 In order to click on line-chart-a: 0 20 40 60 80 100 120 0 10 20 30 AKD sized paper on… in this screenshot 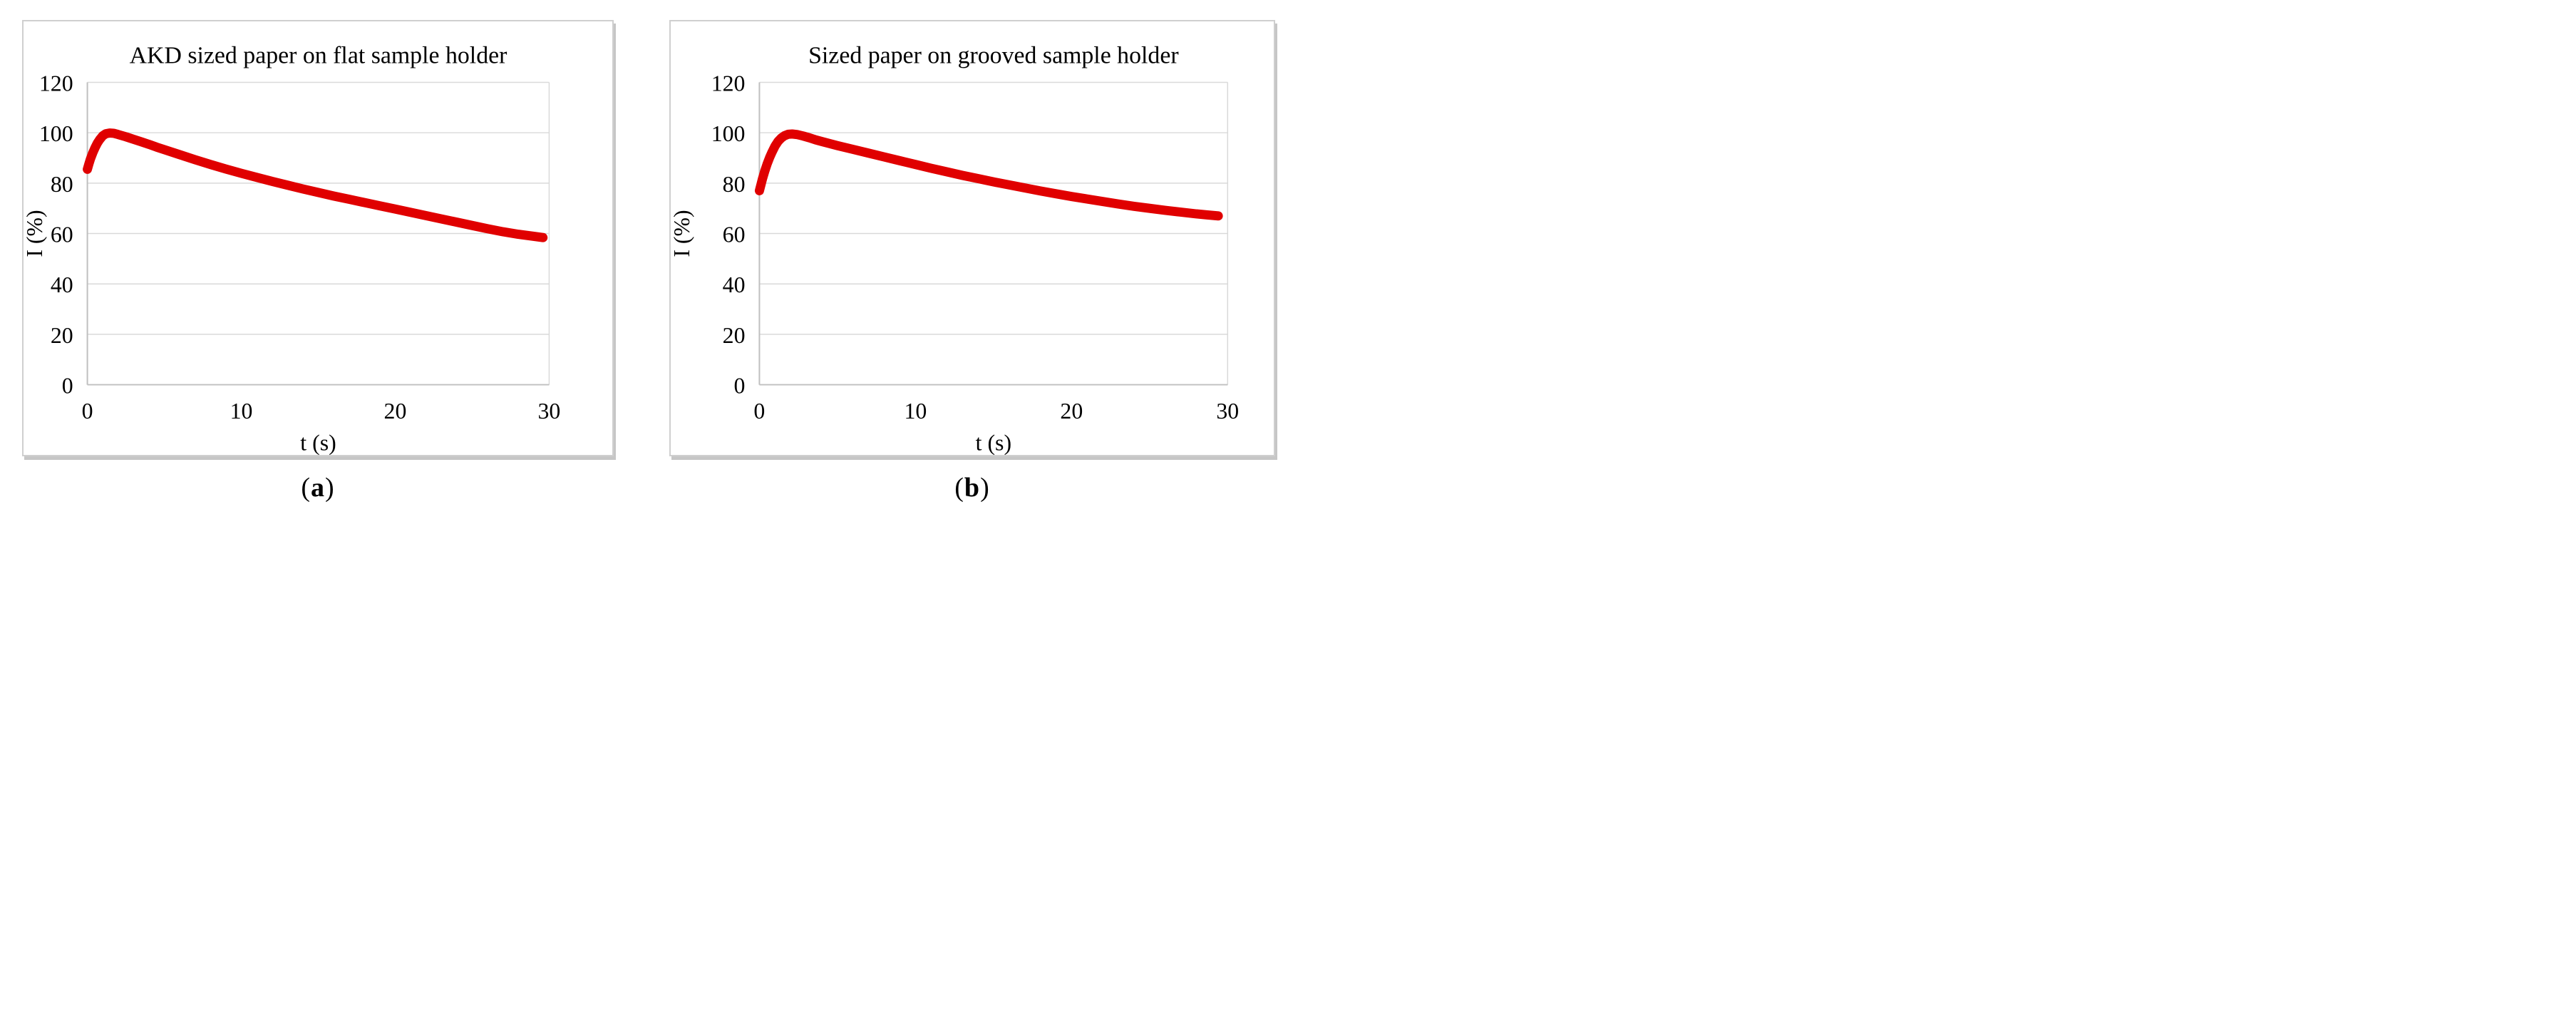, I will do `click(292, 249)`.